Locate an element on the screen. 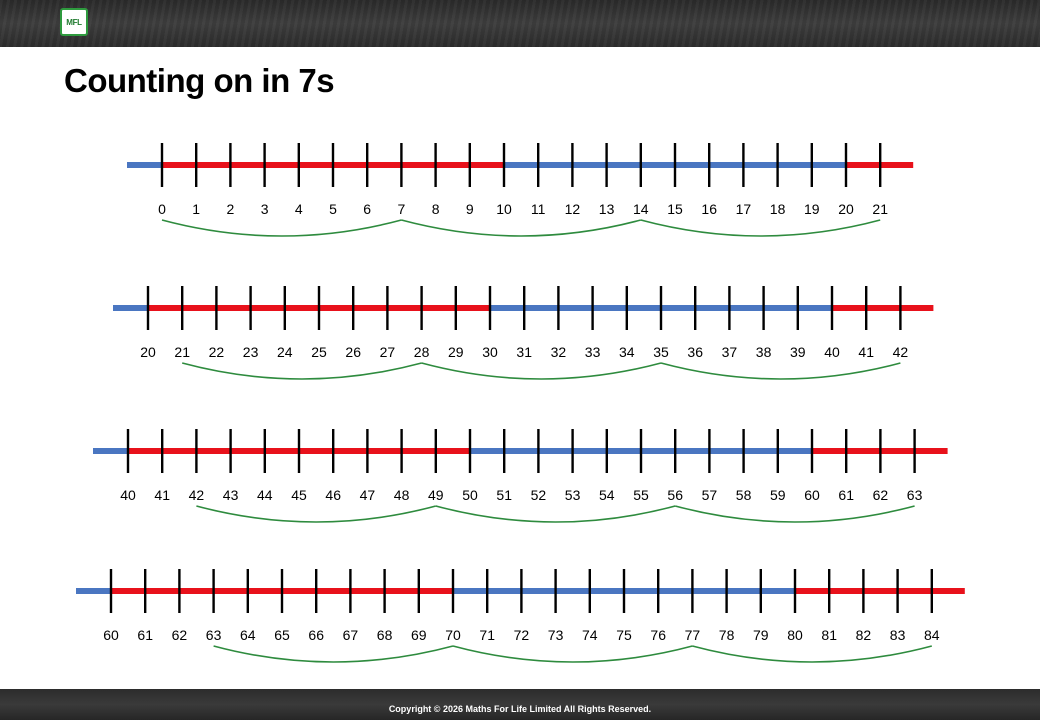 Image resolution: width=1040 pixels, height=720 pixels. tick-label: 15 is located at coordinates (675, 209).